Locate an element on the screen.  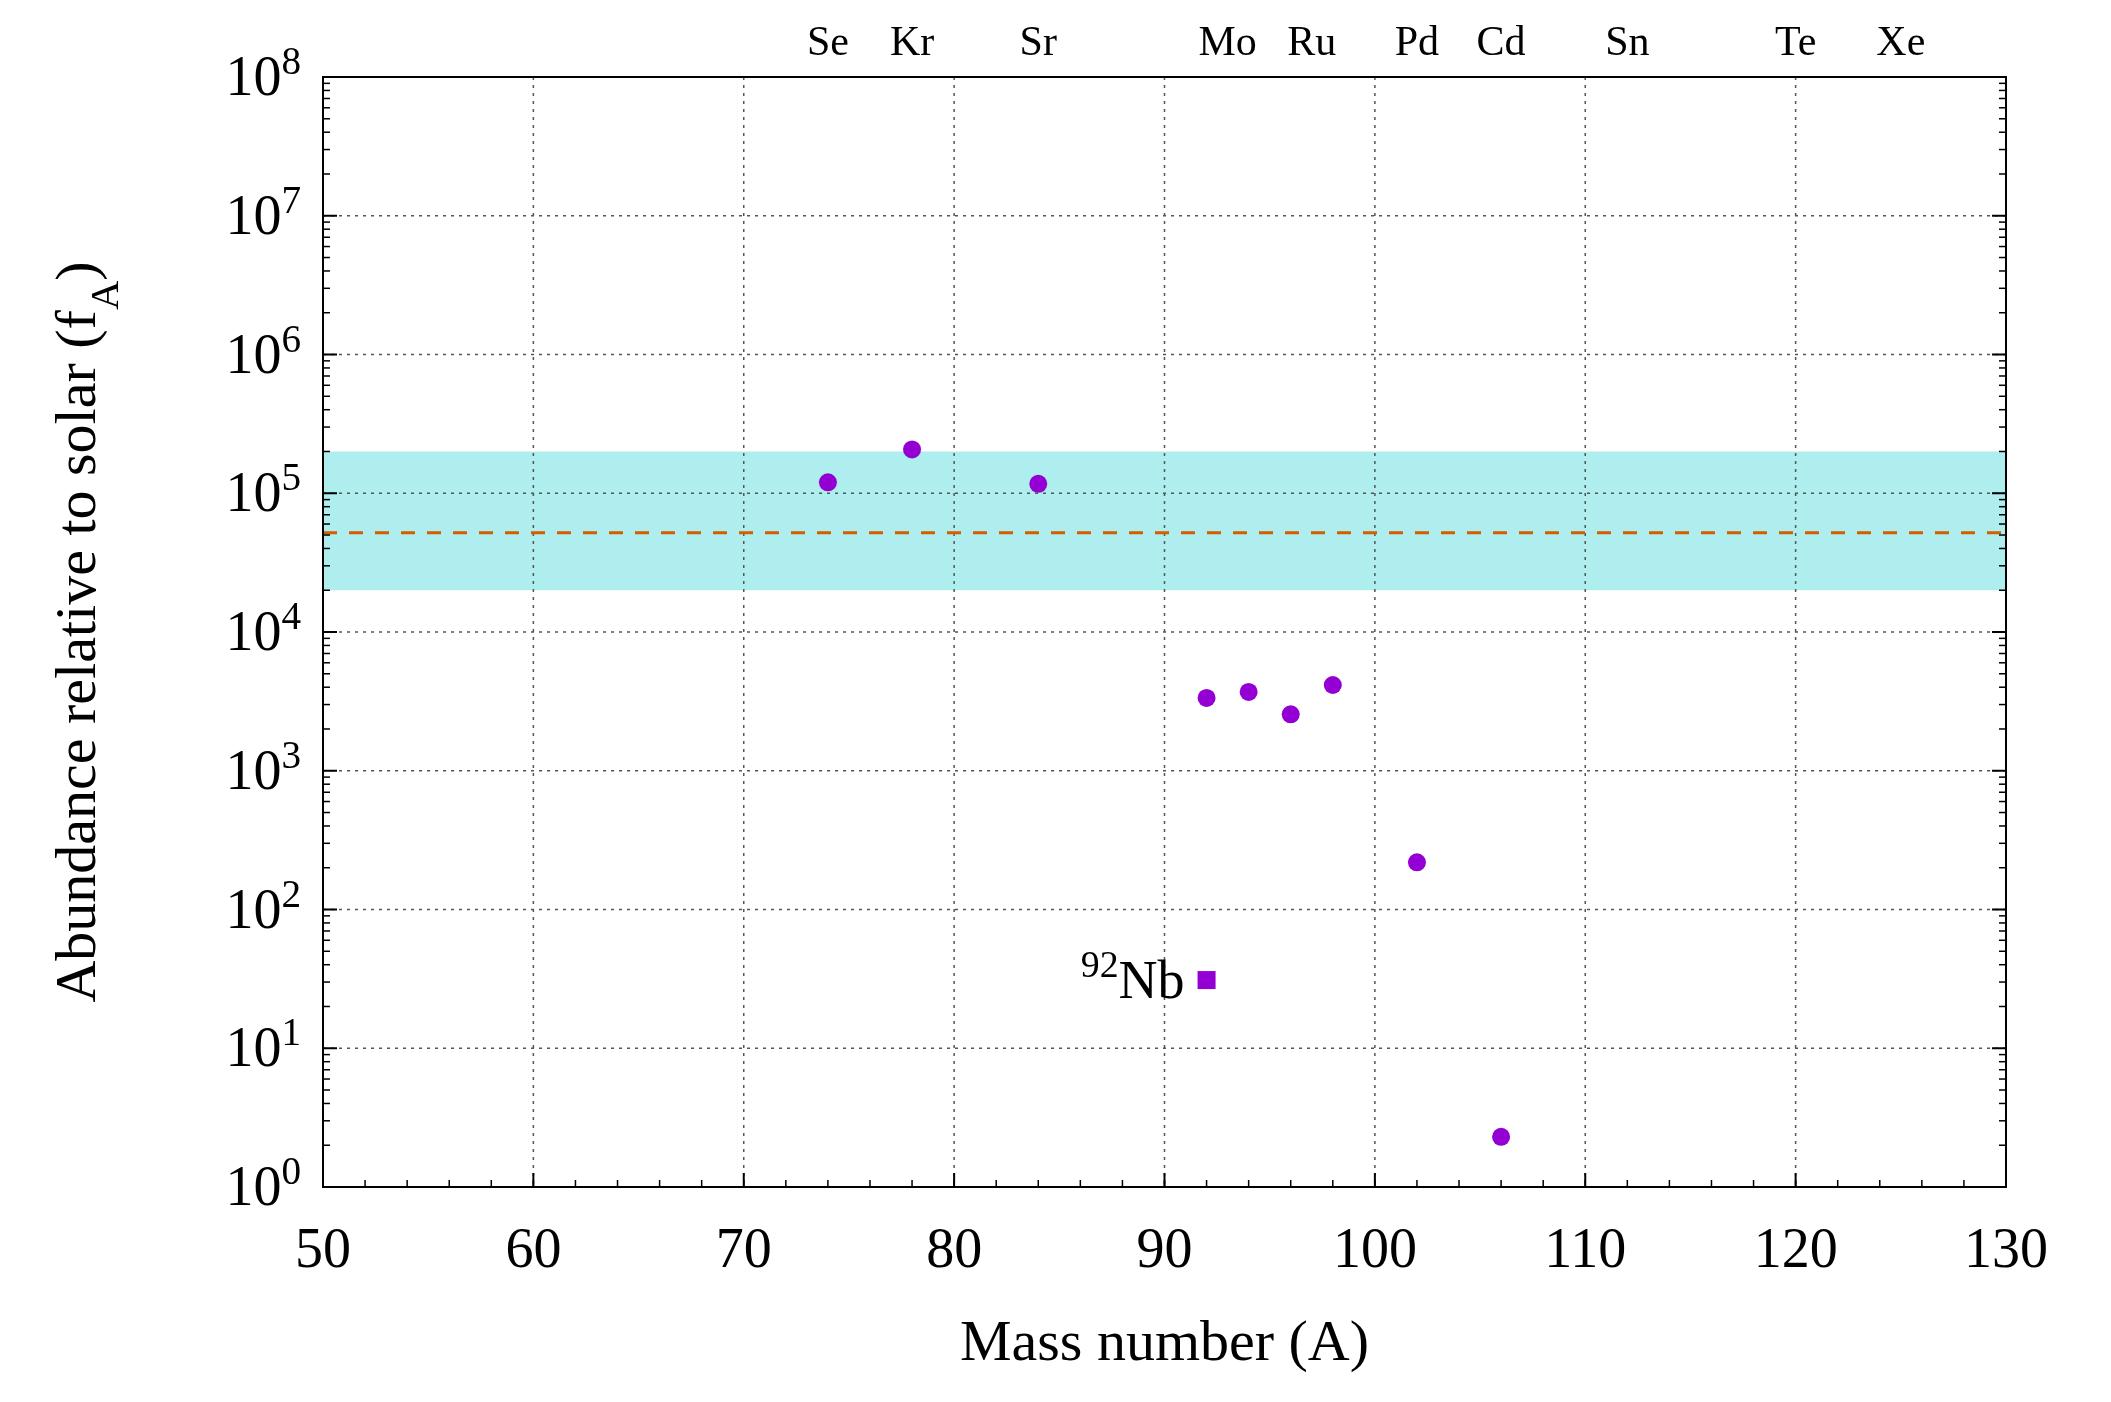
text: Pd is located at coordinates (1417, 41).